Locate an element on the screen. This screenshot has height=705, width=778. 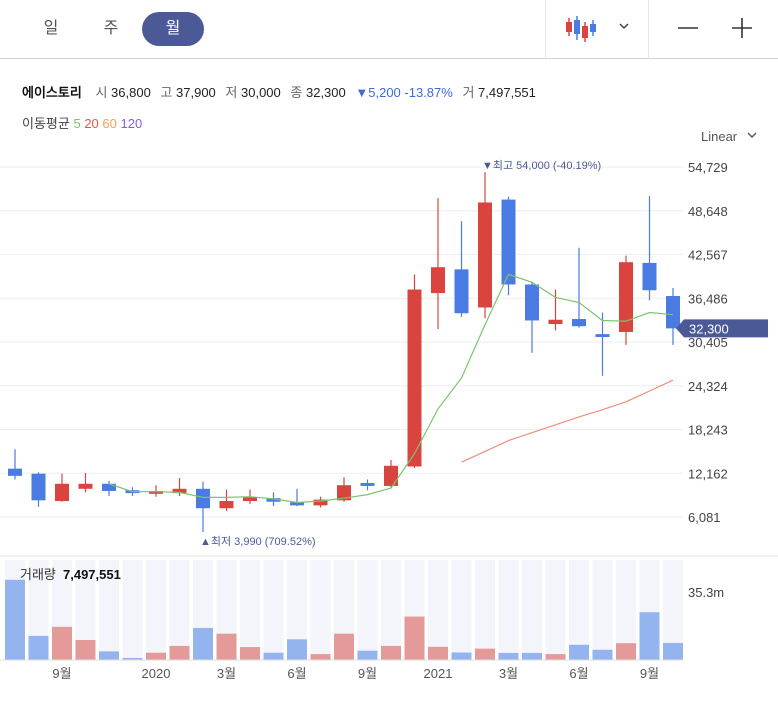
volume-value: 7,497,551 is located at coordinates (507, 92).